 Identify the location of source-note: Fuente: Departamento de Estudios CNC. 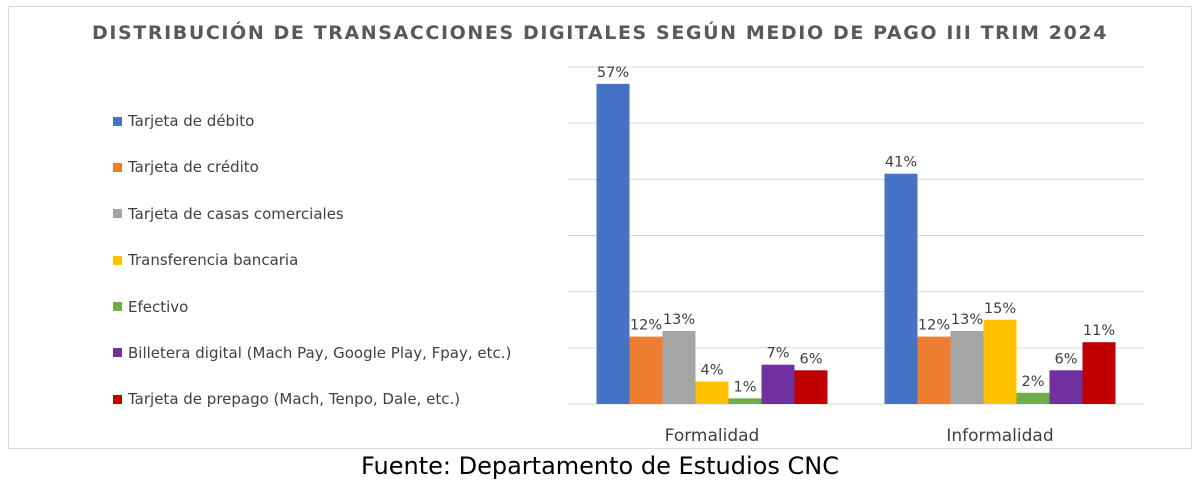
(600, 466).